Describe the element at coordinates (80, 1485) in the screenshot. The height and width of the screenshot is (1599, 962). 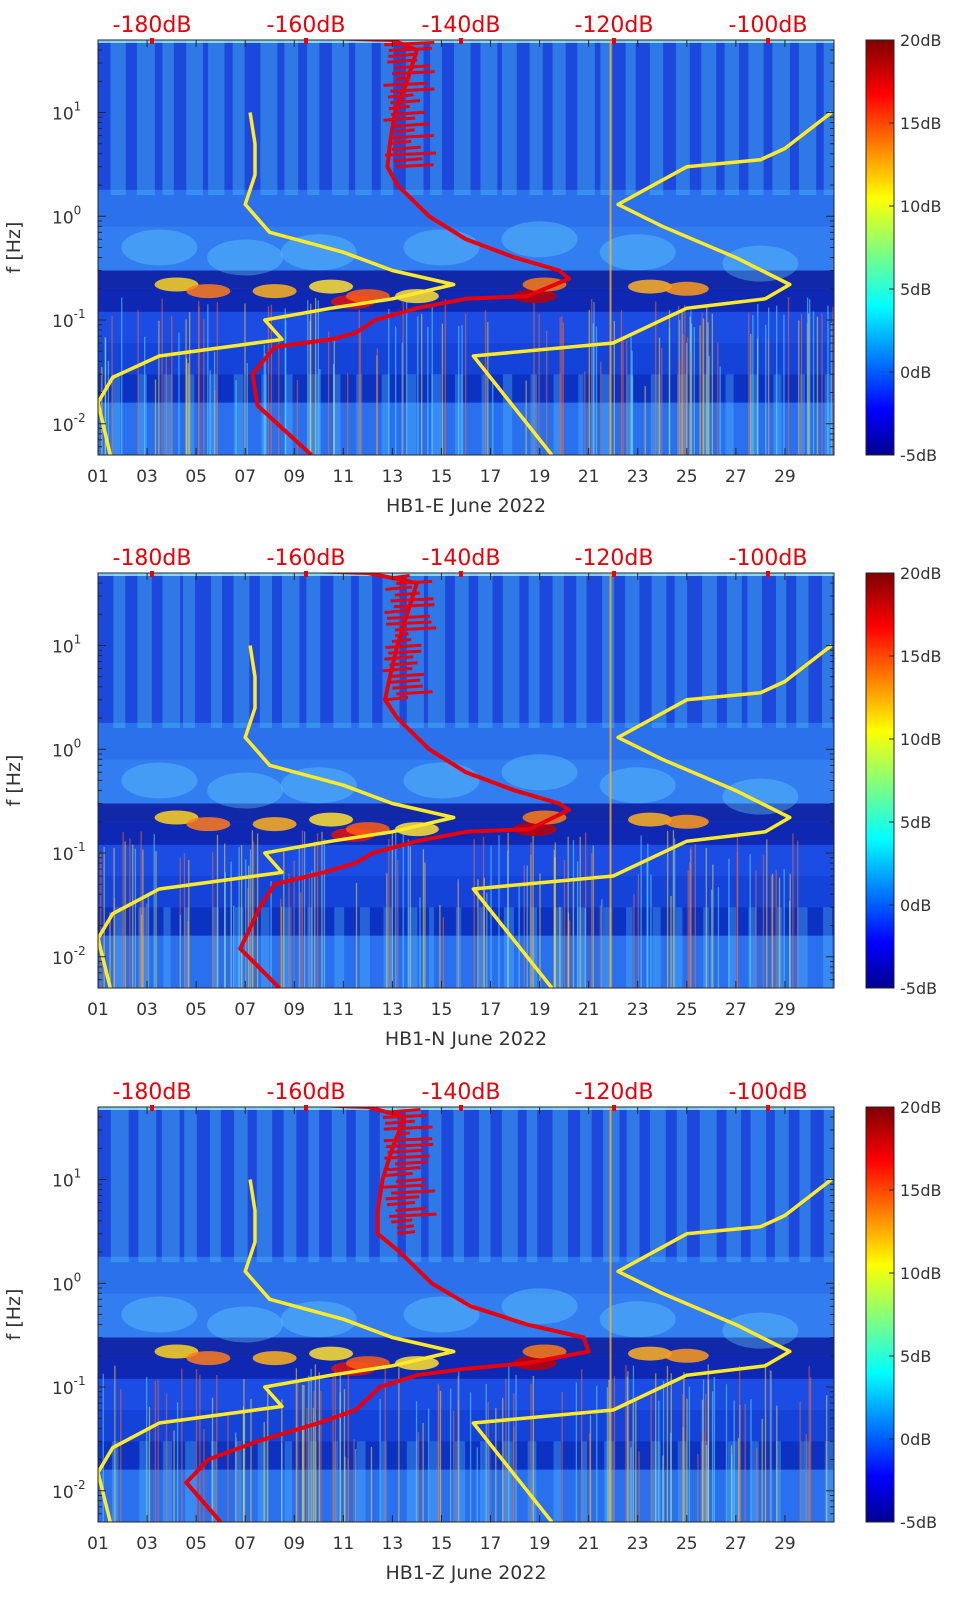
I see `y-tick-exponent: -2` at that location.